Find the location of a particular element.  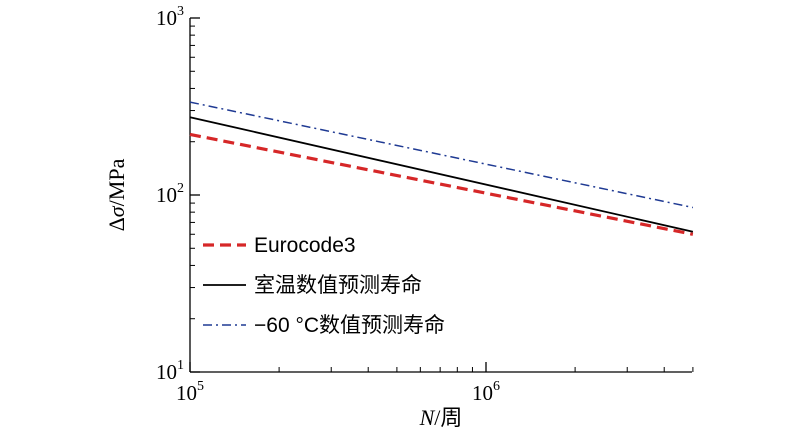

x-tick-label: 10⁶ is located at coordinates (486, 392).